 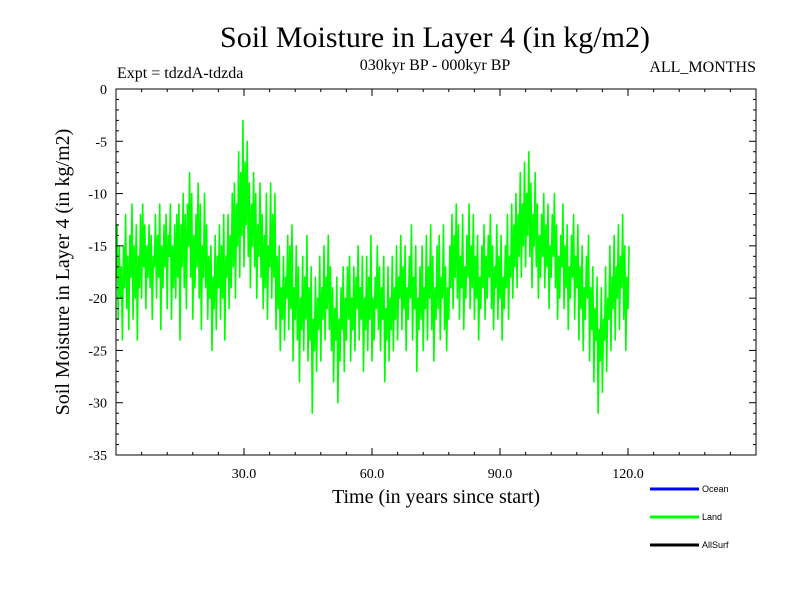 What do you see at coordinates (689, 517) in the screenshot?
I see `legend: Ocean Land AllSurf` at bounding box center [689, 517].